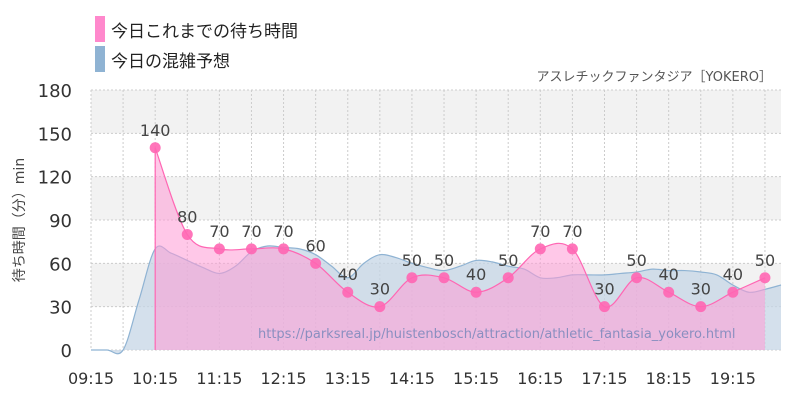  I want to click on legend-item-forecast: 今日の混雑予想, so click(196, 59).